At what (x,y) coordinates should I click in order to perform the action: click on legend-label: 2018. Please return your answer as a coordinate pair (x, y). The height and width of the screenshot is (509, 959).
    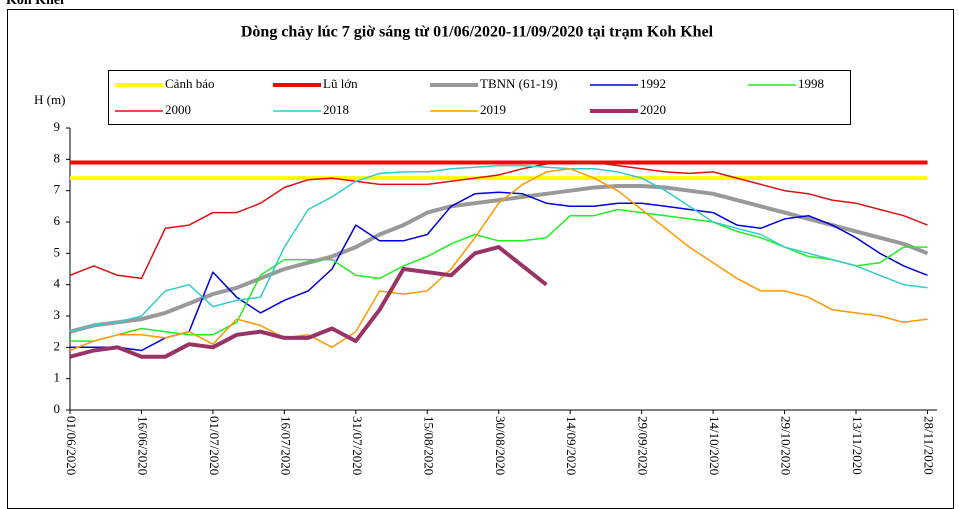
    Looking at the image, I should click on (336, 109).